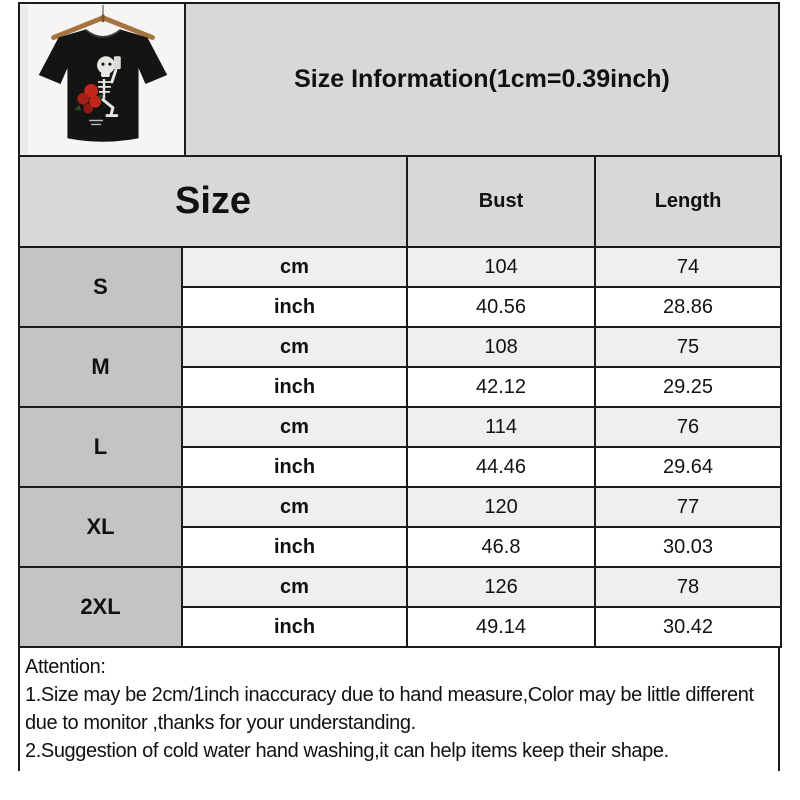 The width and height of the screenshot is (800, 800). Describe the element at coordinates (688, 507) in the screenshot. I see `length-value: 77` at that location.